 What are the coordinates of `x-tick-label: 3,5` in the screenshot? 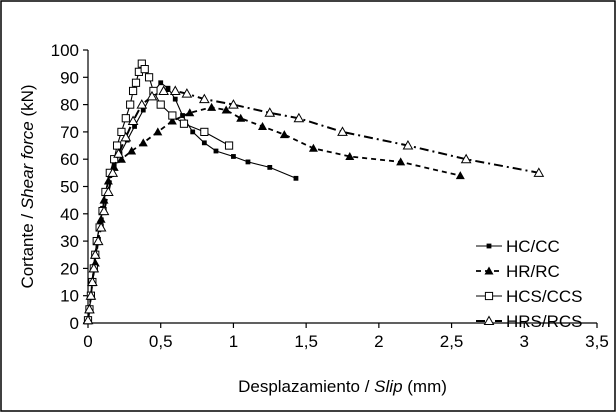 It's located at (597, 341).